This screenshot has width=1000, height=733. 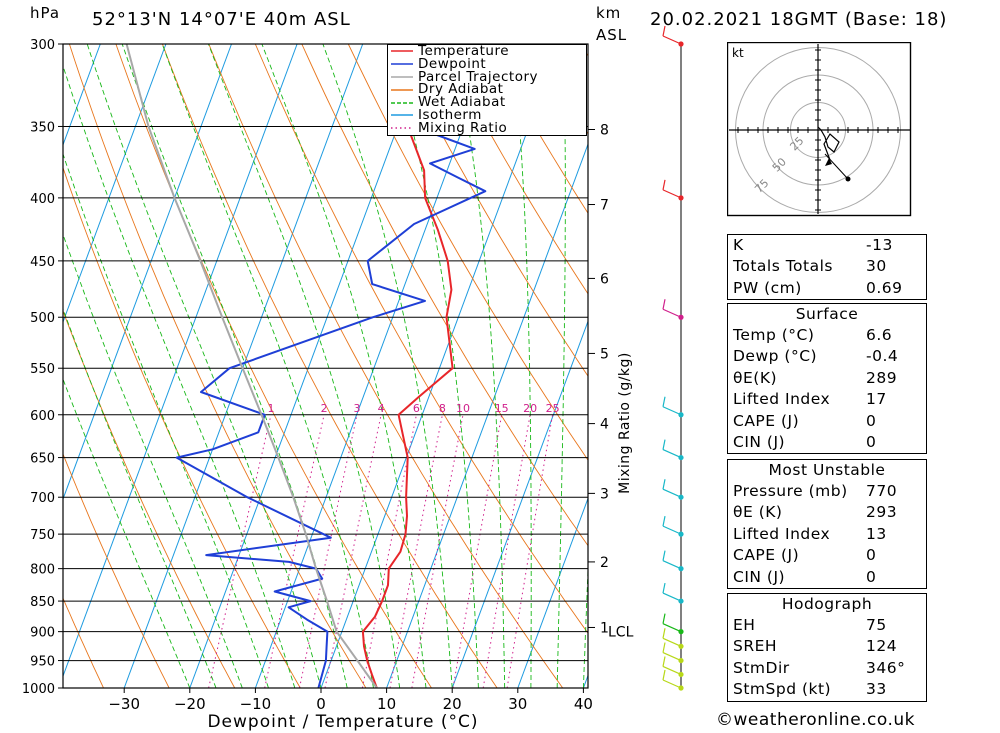 What do you see at coordinates (583, 704) in the screenshot?
I see `temperature-tick-label: 40` at bounding box center [583, 704].